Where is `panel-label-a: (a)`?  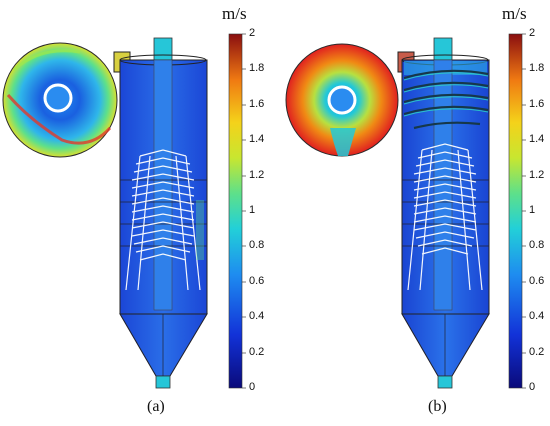
panel-label-a: (a) is located at coordinates (156, 406).